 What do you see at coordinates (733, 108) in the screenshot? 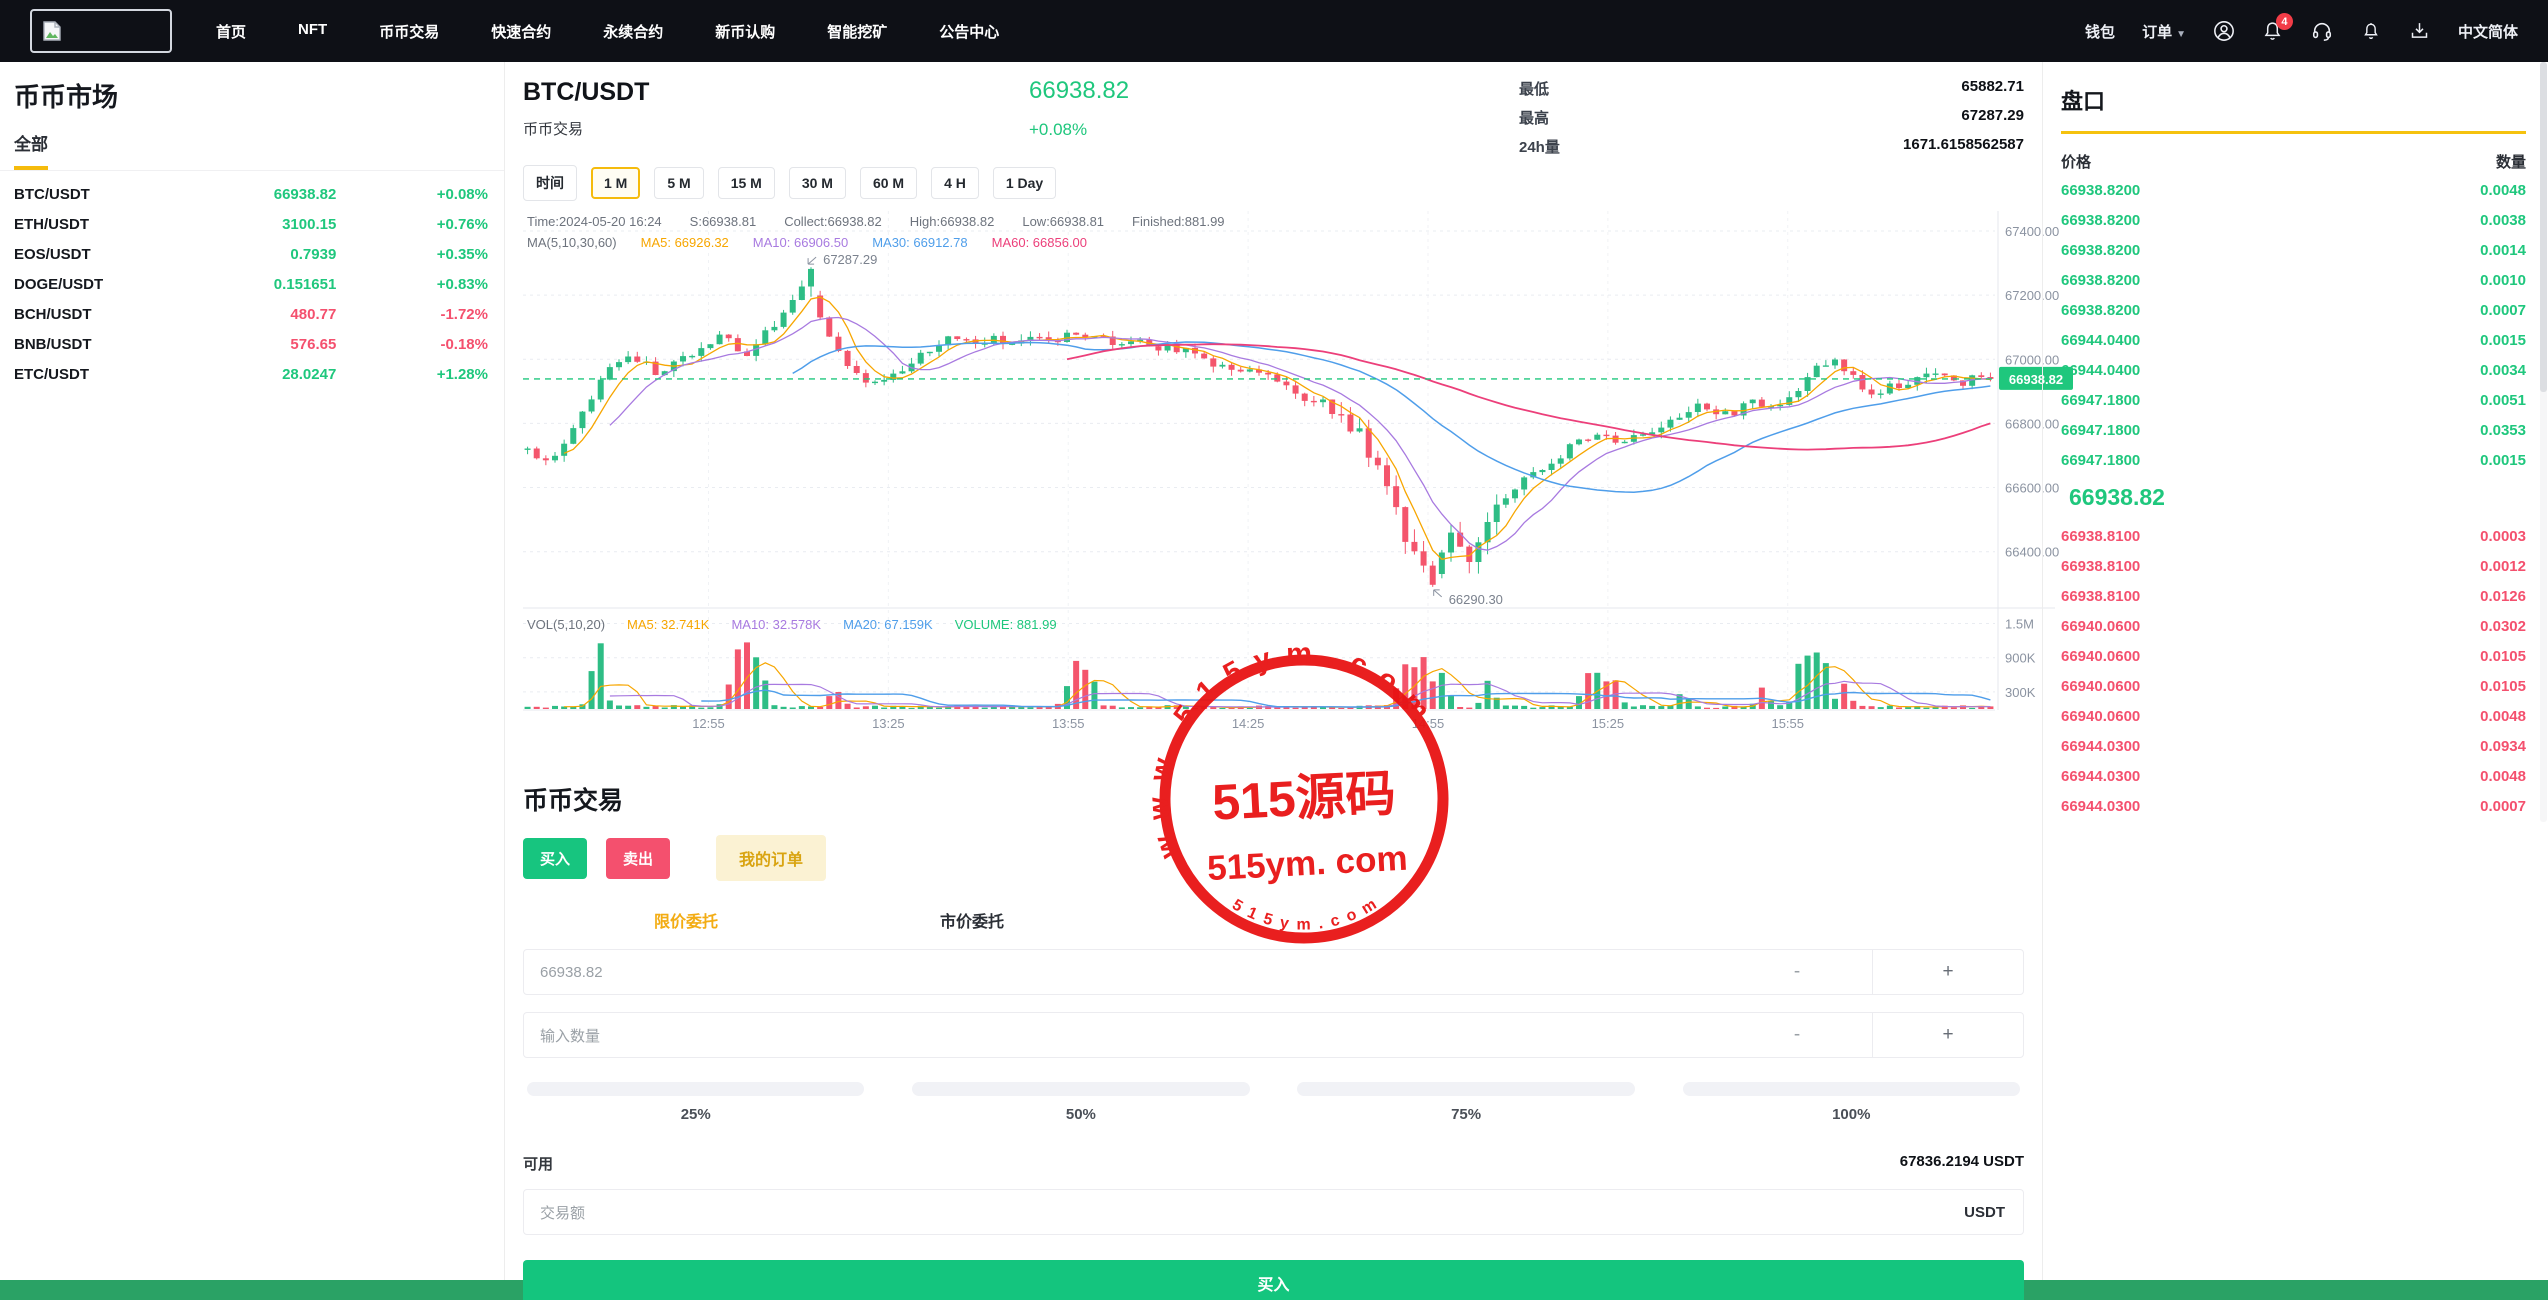
I see `ticker-symbol-block: BTC/USDT 币币交易` at bounding box center [733, 108].